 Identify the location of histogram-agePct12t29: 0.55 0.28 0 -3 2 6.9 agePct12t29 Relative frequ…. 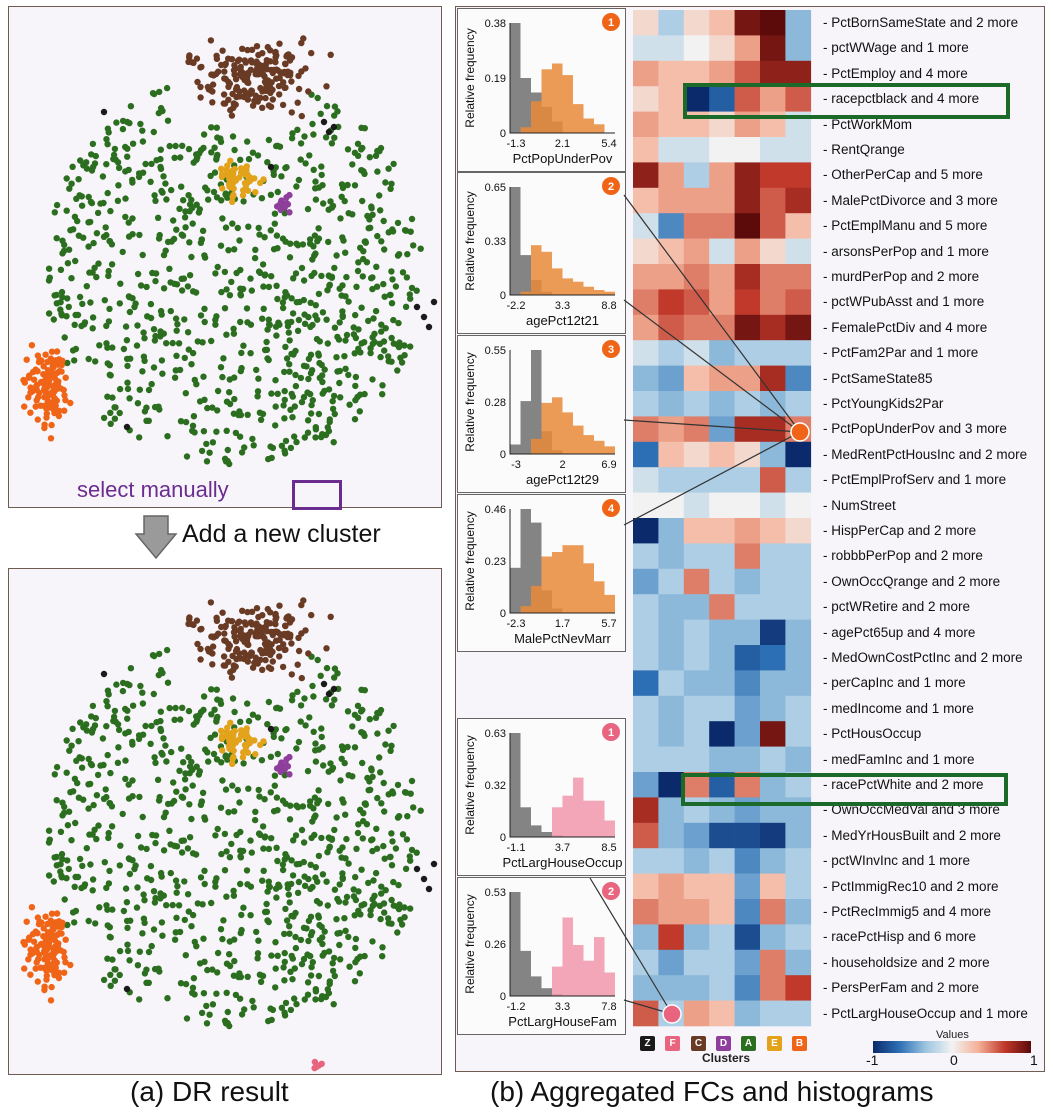
(541, 414).